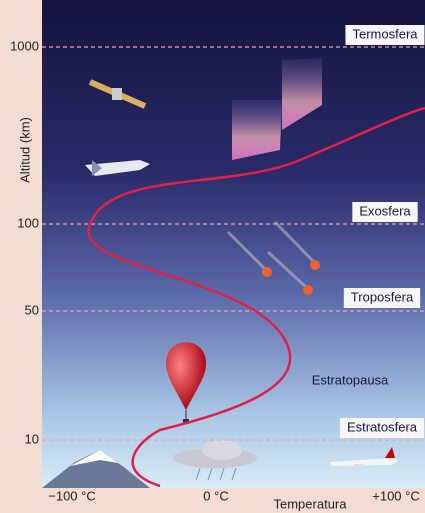 Image resolution: width=425 pixels, height=513 pixels. What do you see at coordinates (32, 309) in the screenshot?
I see `y-tick-label: 50` at bounding box center [32, 309].